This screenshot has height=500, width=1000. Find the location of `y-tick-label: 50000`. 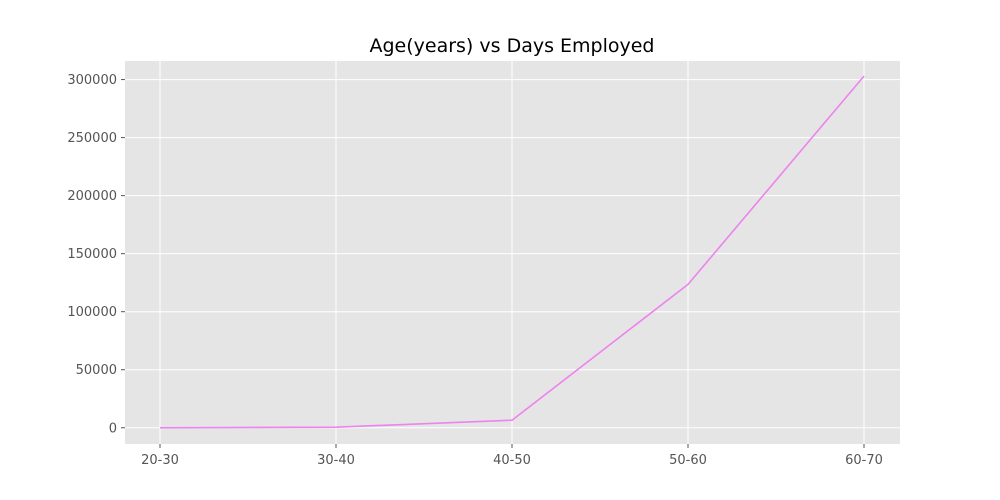

y-tick-label: 50000 is located at coordinates (96, 370).